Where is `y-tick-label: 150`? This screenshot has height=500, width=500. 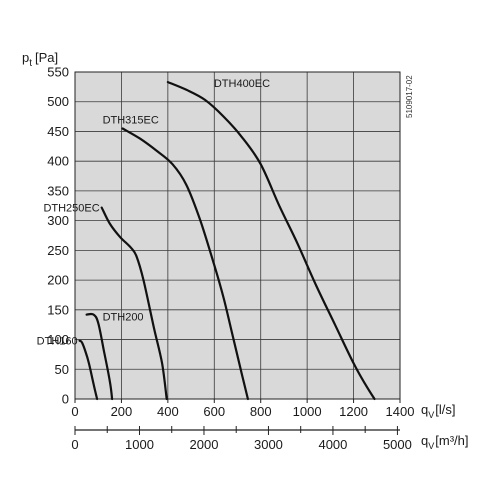
y-tick-label: 150 is located at coordinates (58, 309).